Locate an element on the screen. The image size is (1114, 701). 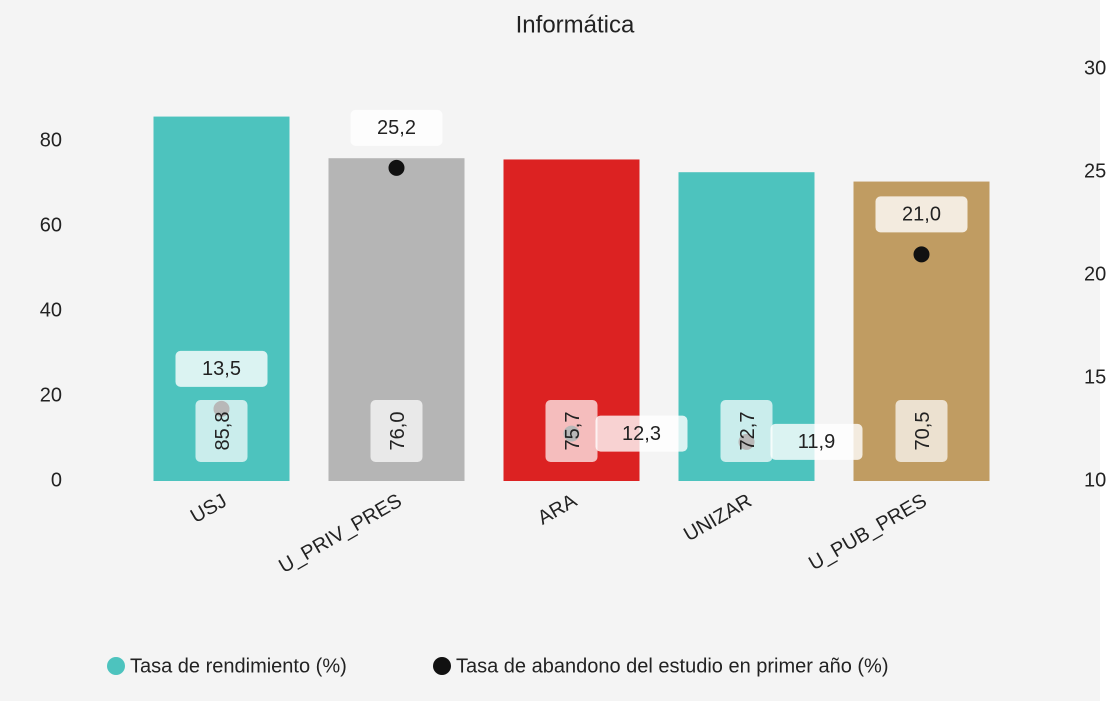
dot-value-label: 25,2 is located at coordinates (396, 128).